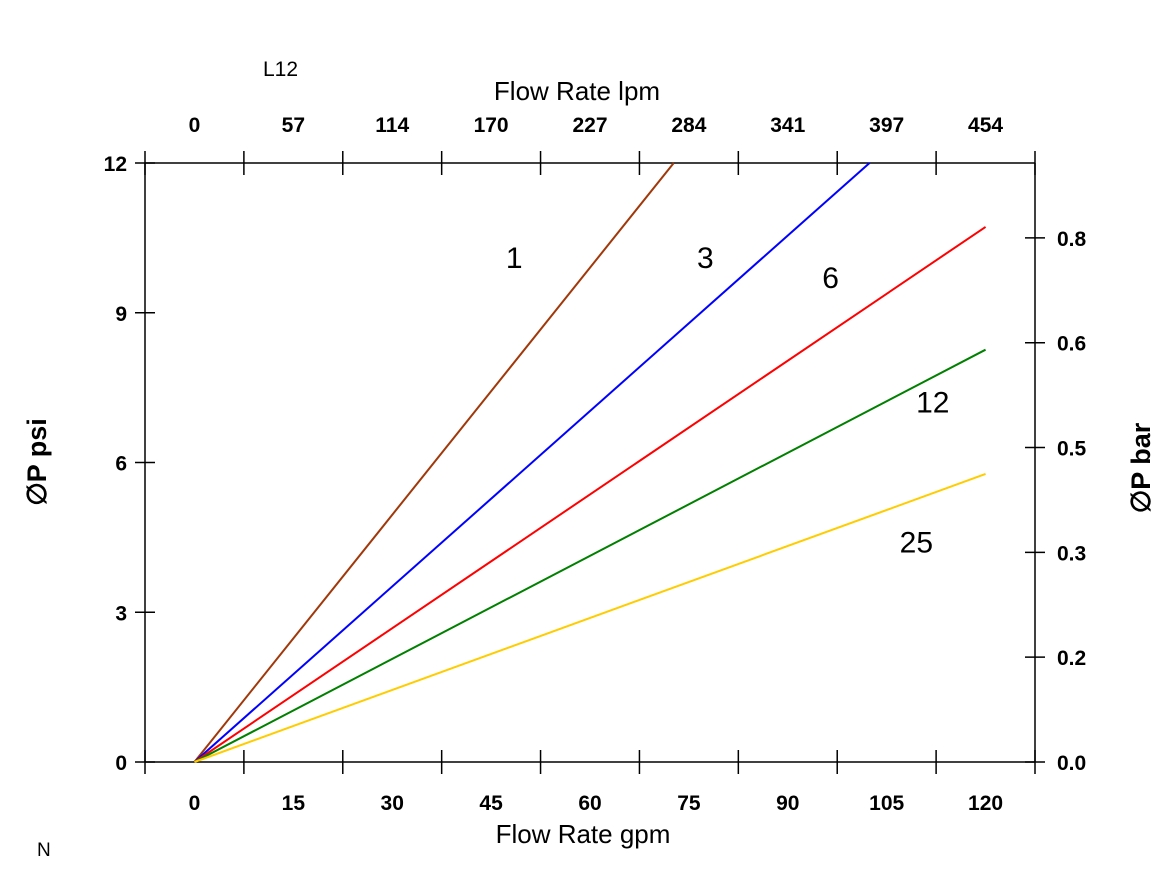 The image size is (1172, 879). Describe the element at coordinates (787, 803) in the screenshot. I see `x-tick-label: 90` at that location.